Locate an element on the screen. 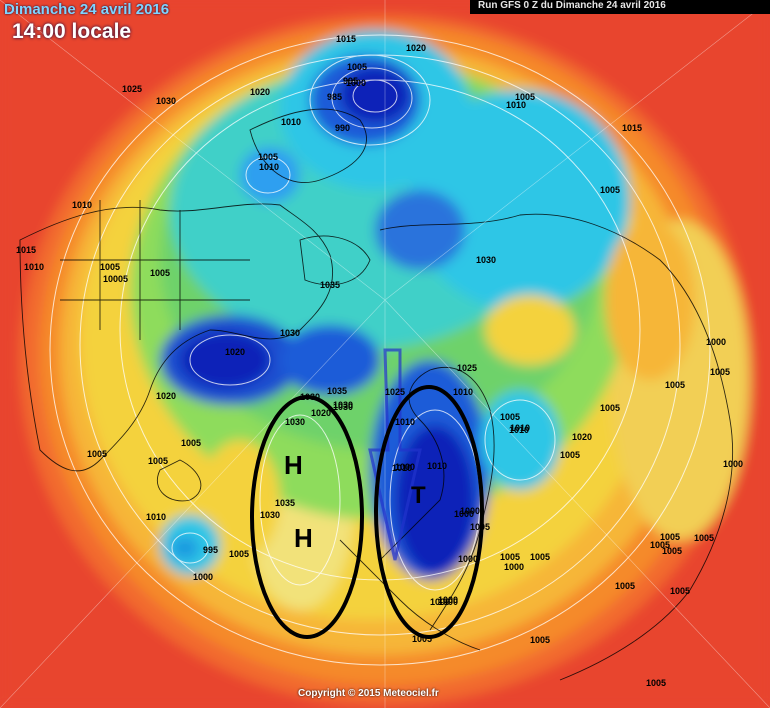  copyright: Copyright © 2015 Meteociel.fr is located at coordinates (368, 693).